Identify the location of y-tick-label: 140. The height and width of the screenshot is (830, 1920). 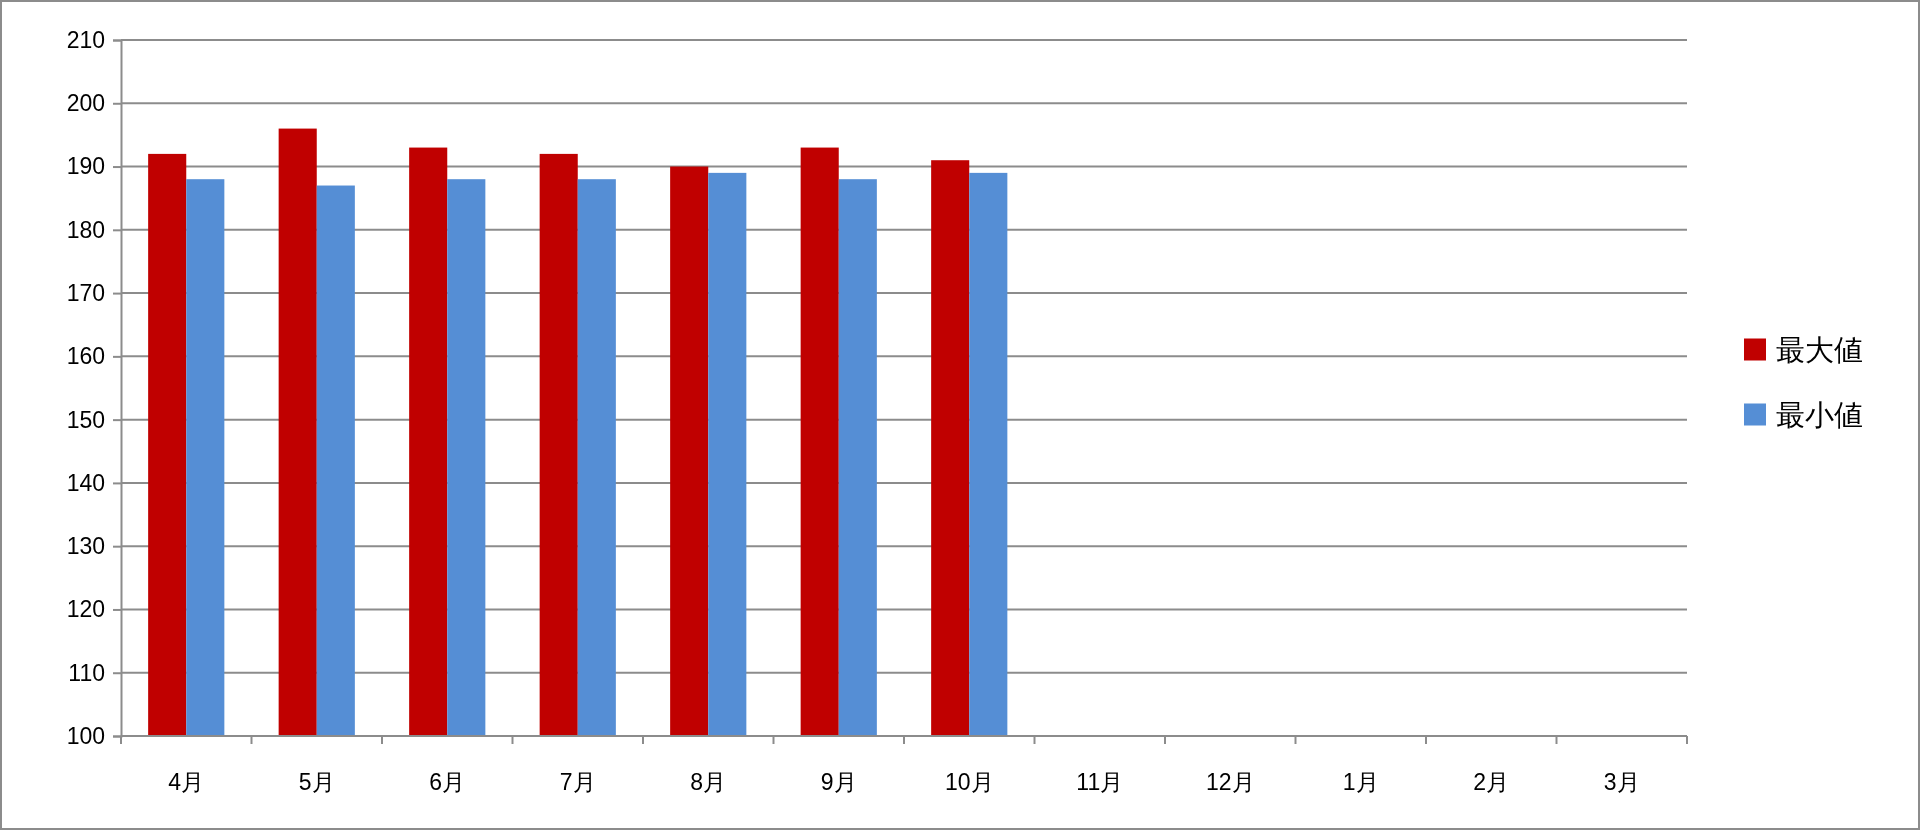
(85, 482).